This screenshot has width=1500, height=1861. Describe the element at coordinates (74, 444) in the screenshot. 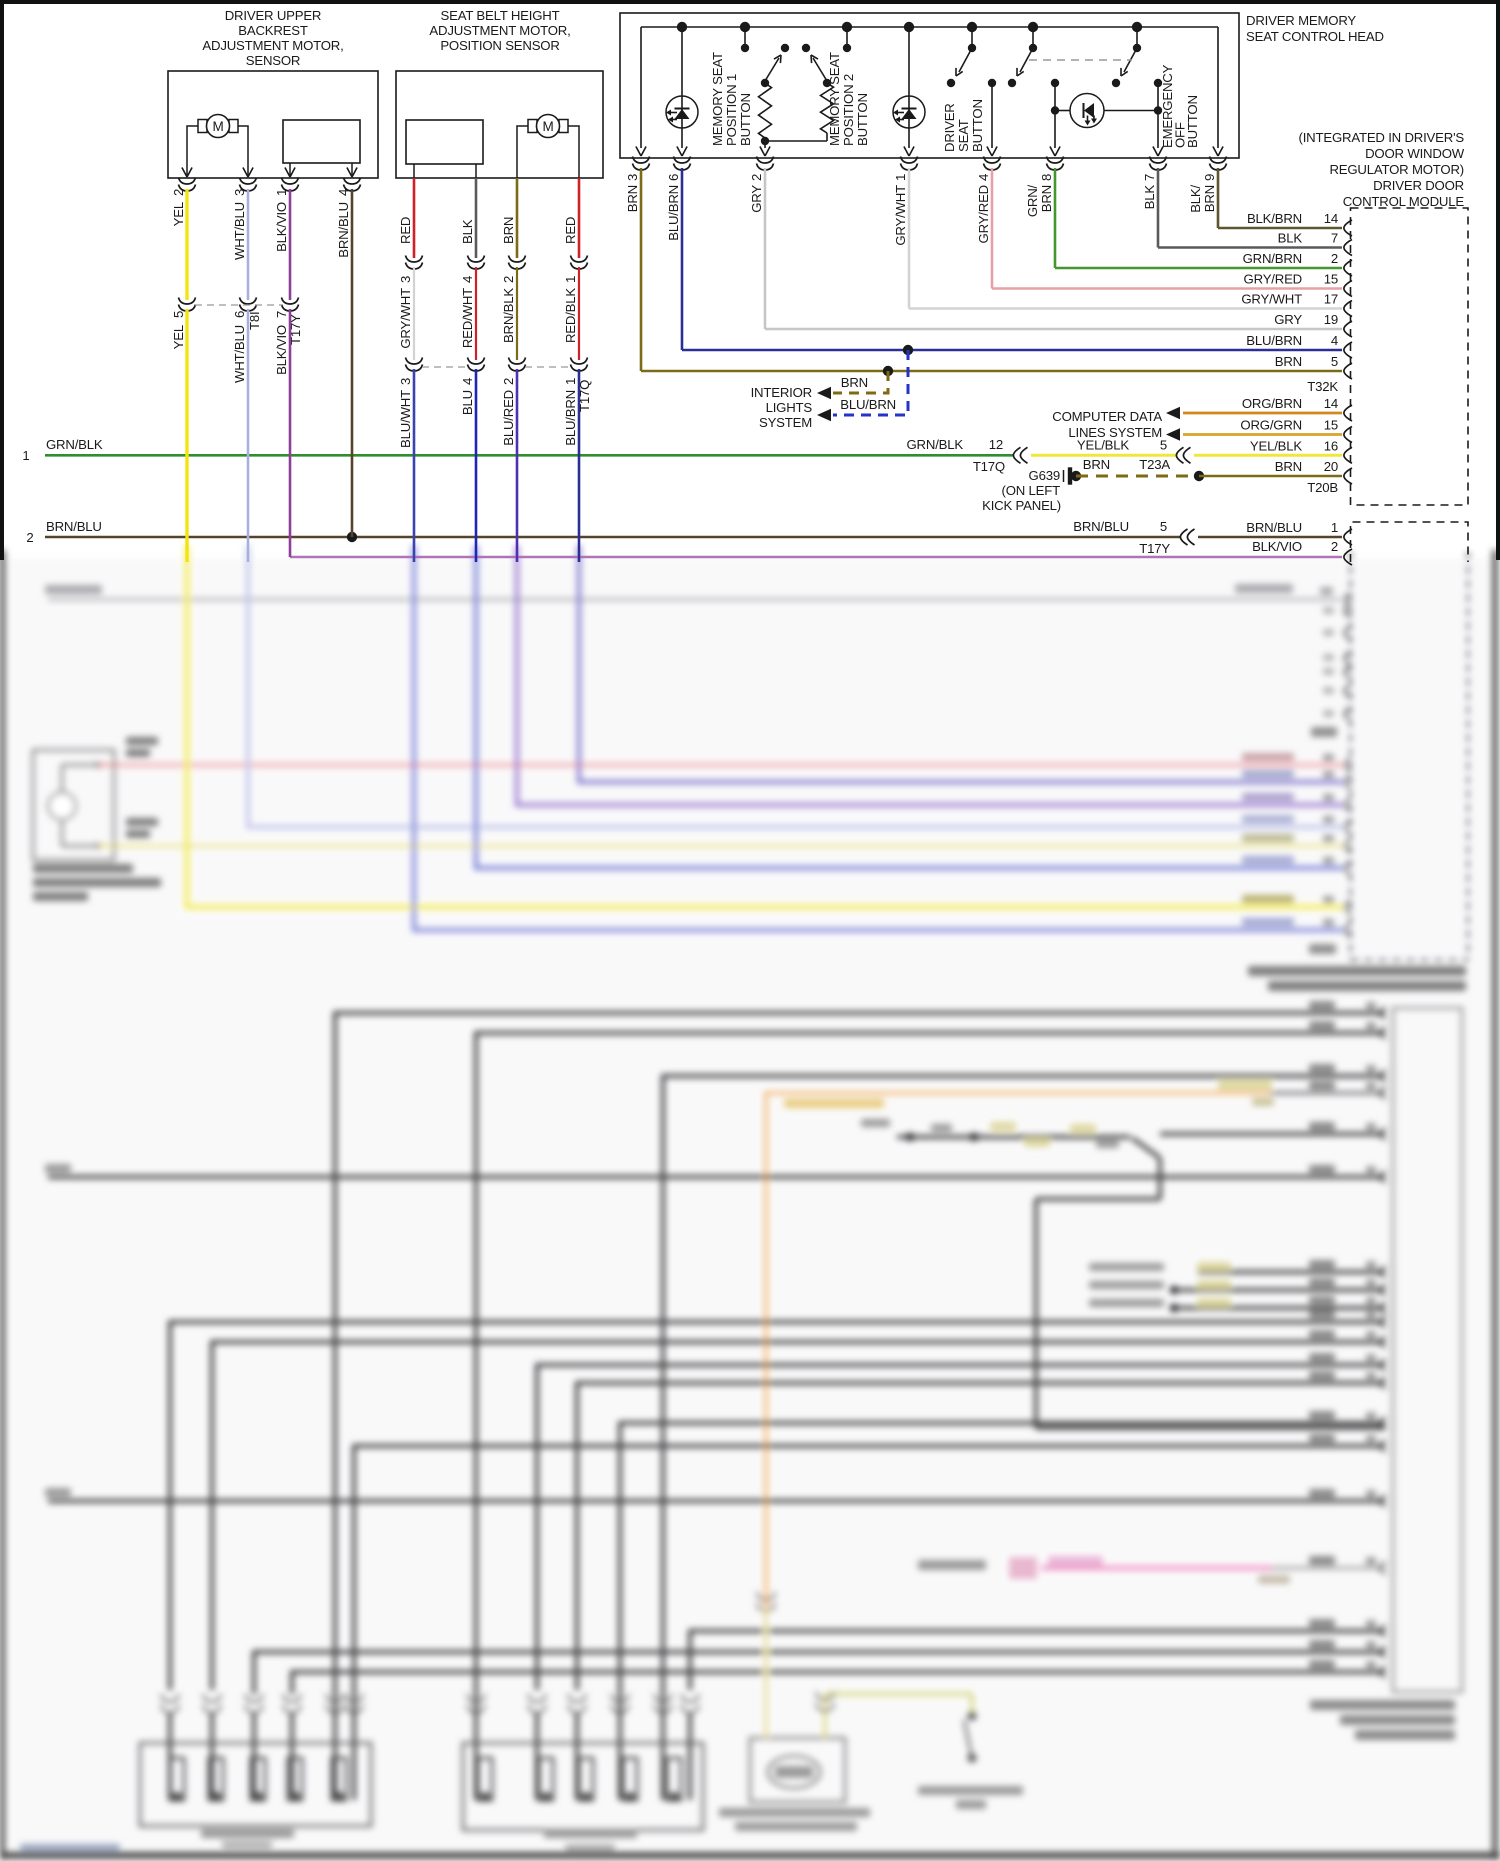

I see `svg-text: GRN/BLK` at that location.